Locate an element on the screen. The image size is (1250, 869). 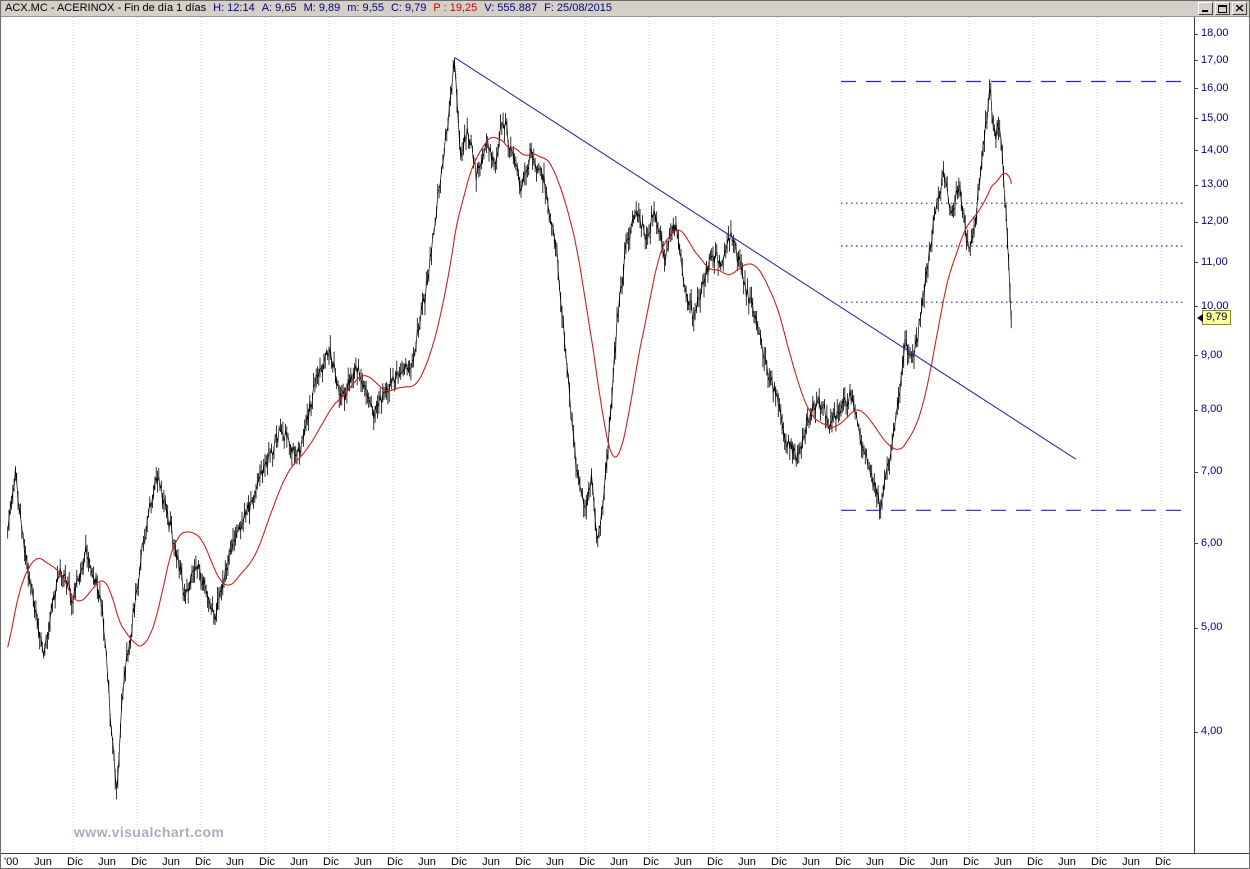
close-icon is located at coordinates (1239, 8).